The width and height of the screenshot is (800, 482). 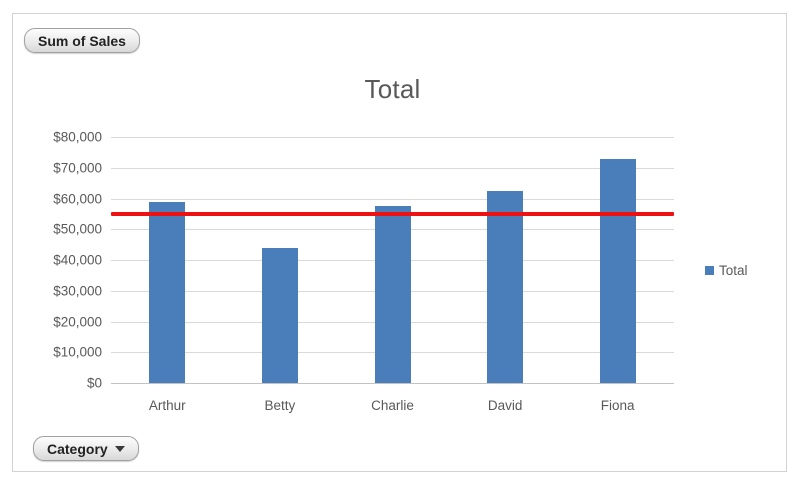 I want to click on chart-title: Total, so click(x=392, y=89).